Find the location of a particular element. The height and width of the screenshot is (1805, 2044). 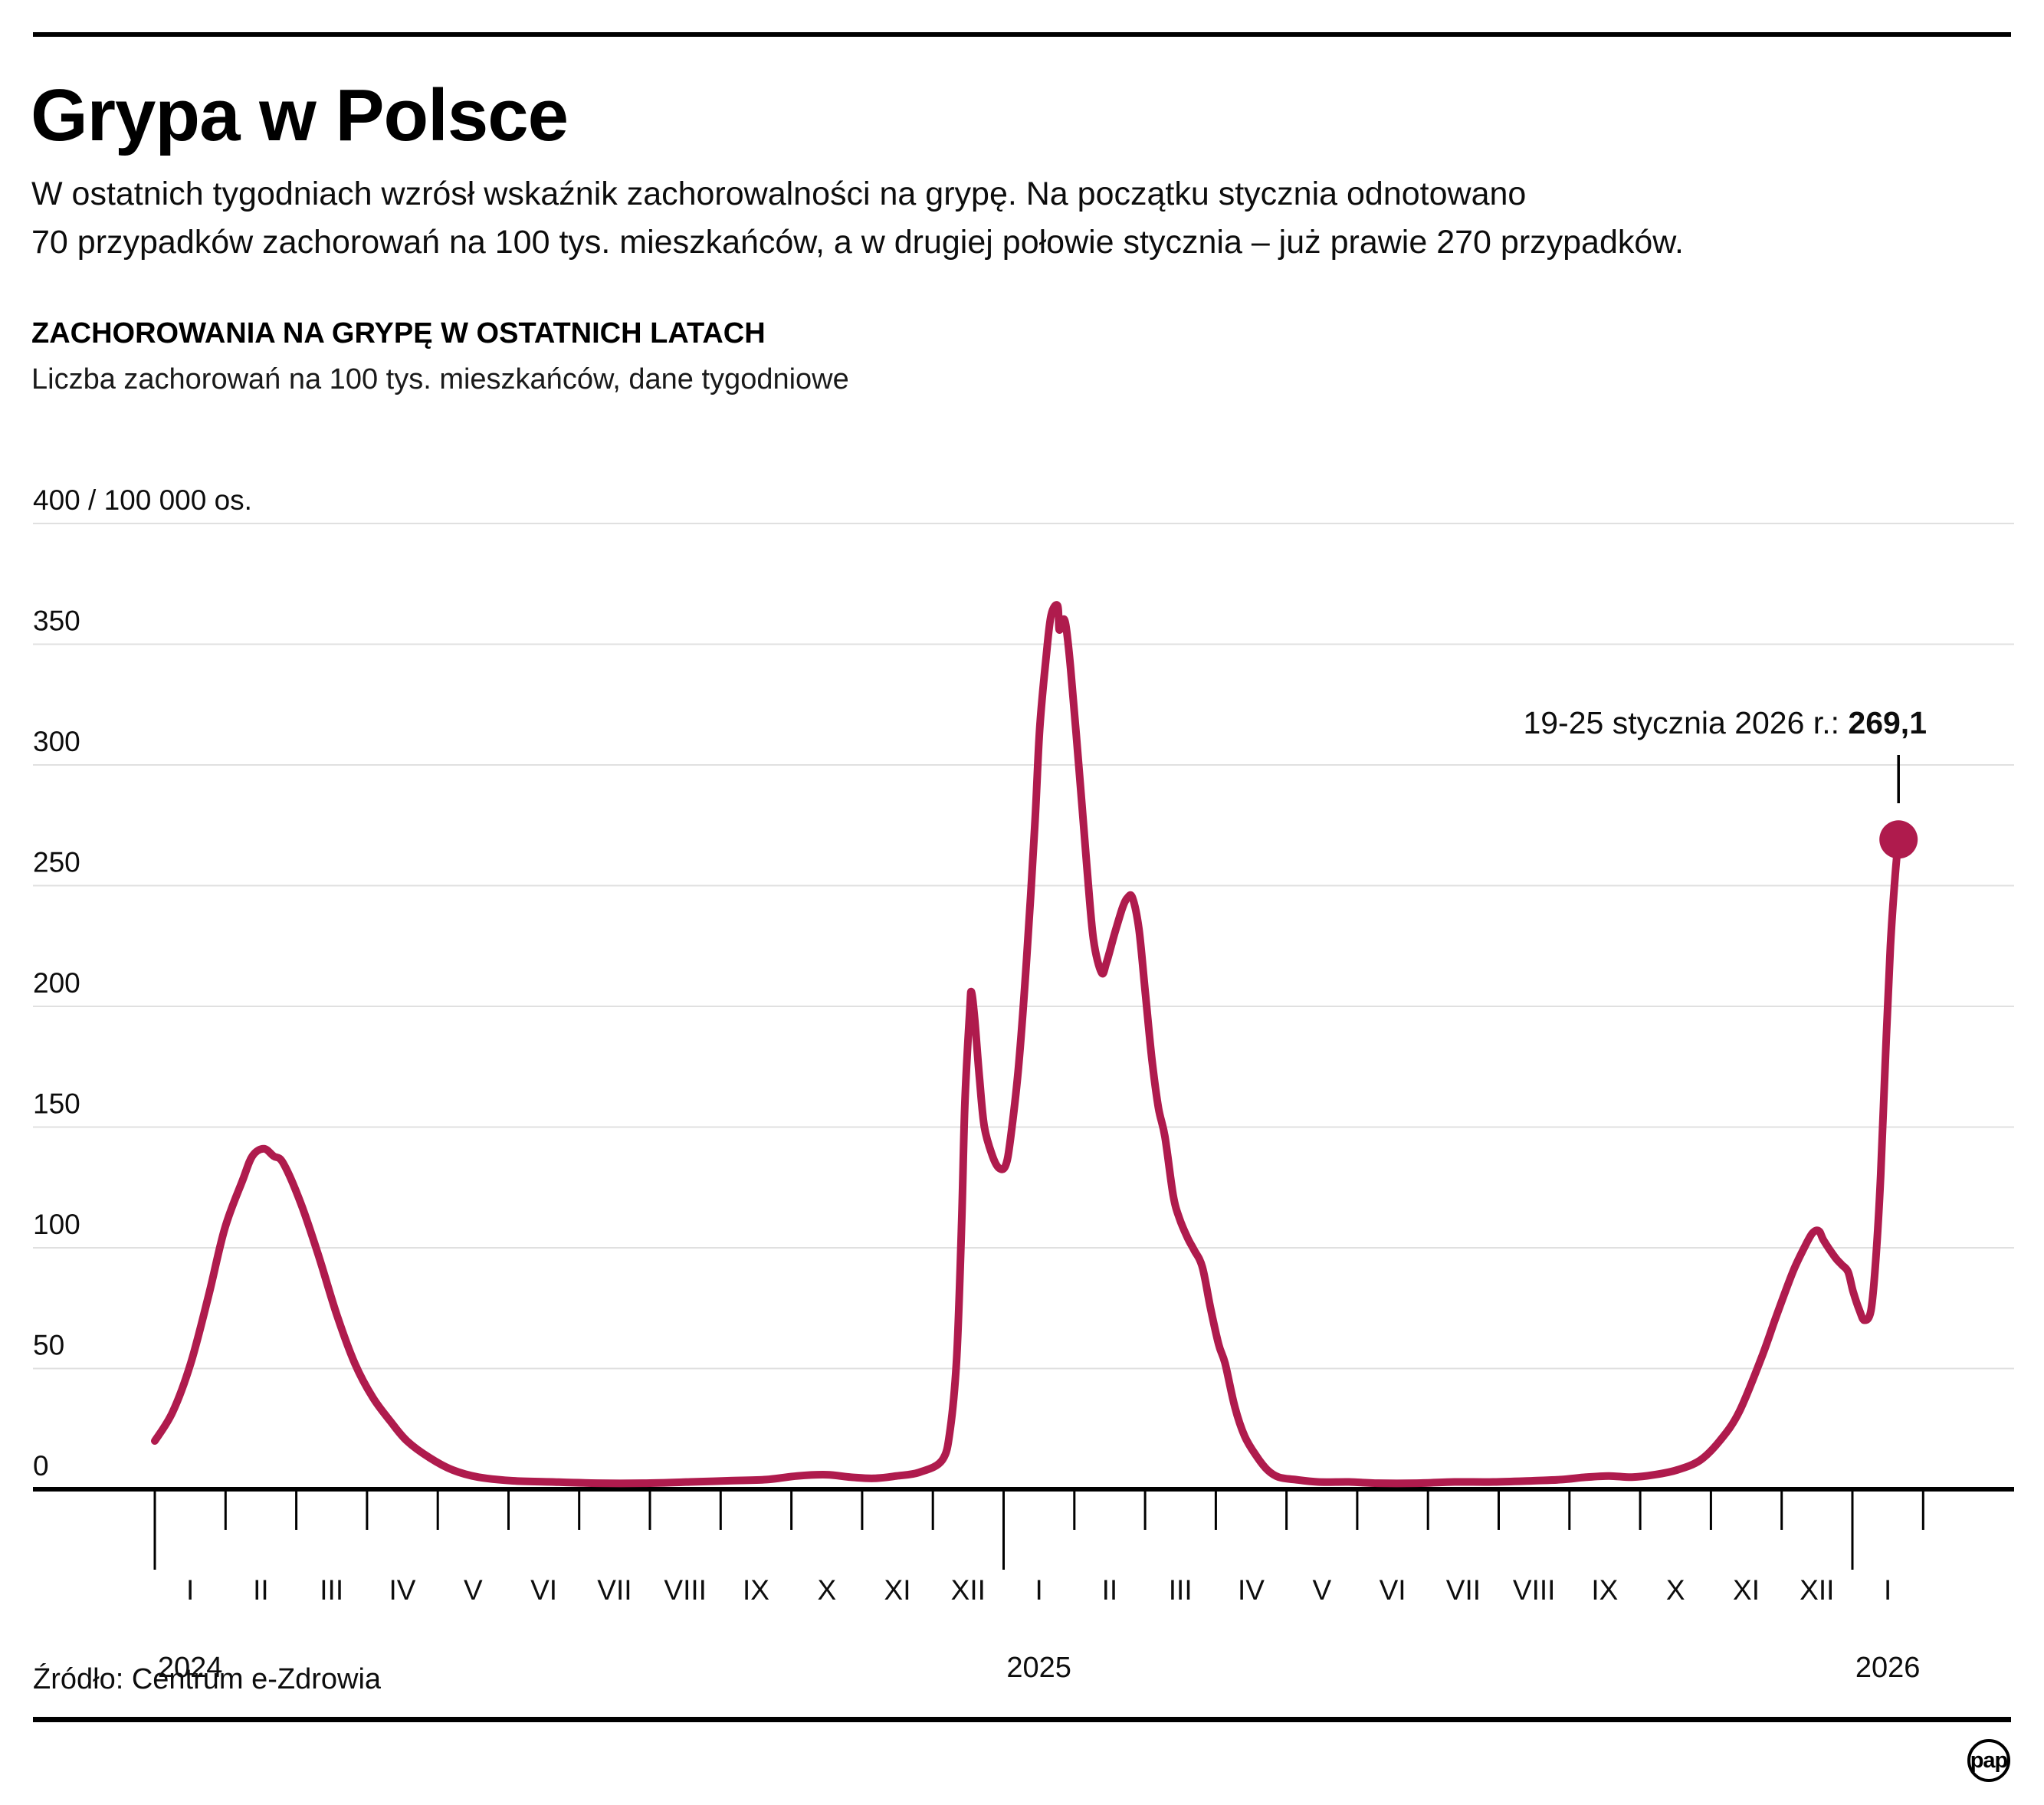

y-tick-label-350: 350 is located at coordinates (56, 621).